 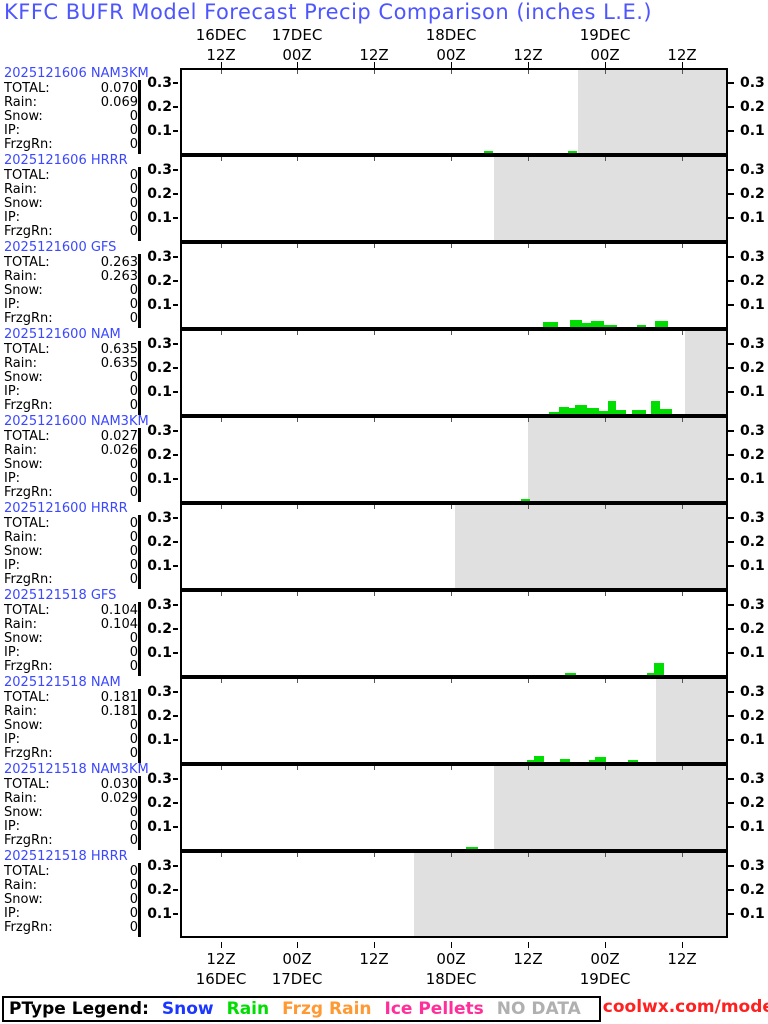 What do you see at coordinates (119, 784) in the screenshot?
I see `stat-value: 0.030` at bounding box center [119, 784].